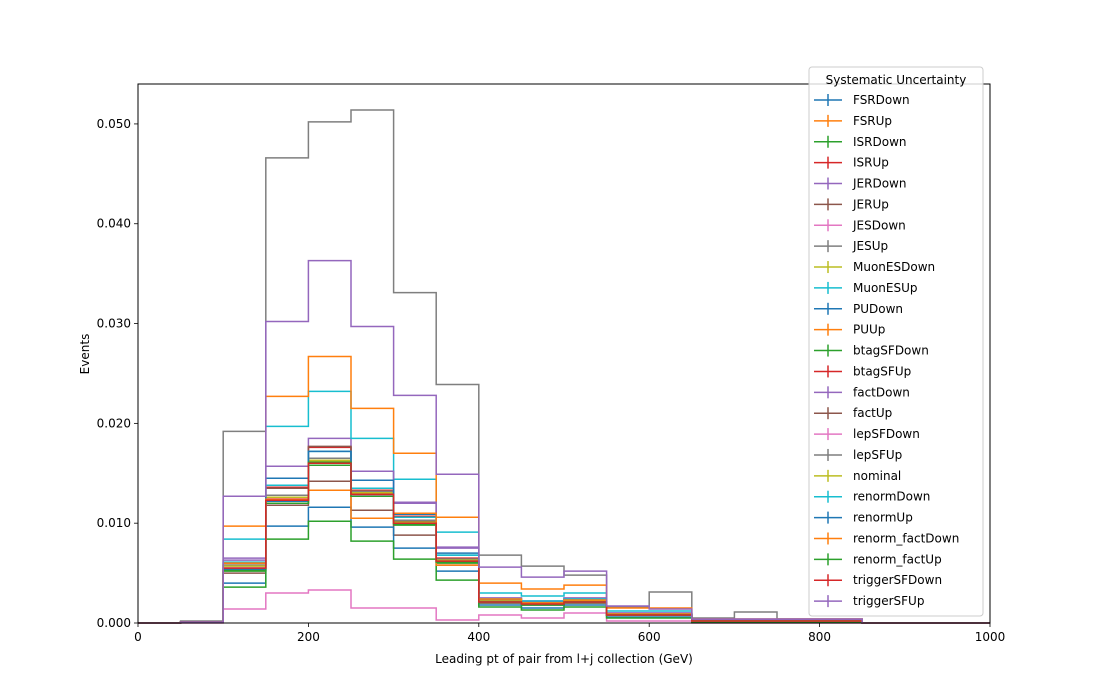 The height and width of the screenshot is (700, 1100). Describe the element at coordinates (870, 204) in the screenshot. I see `legend-label: JERUp` at that location.